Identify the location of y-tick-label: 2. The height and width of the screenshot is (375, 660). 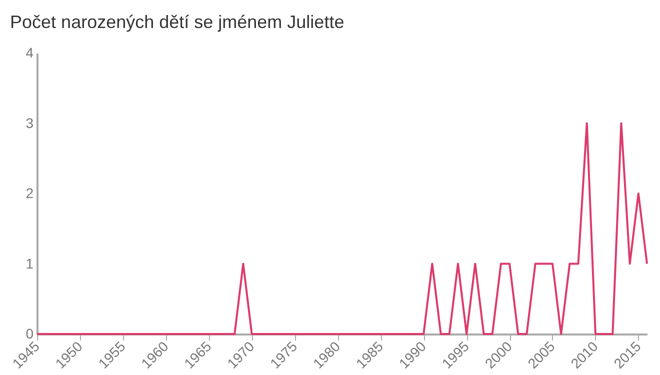
(30, 193).